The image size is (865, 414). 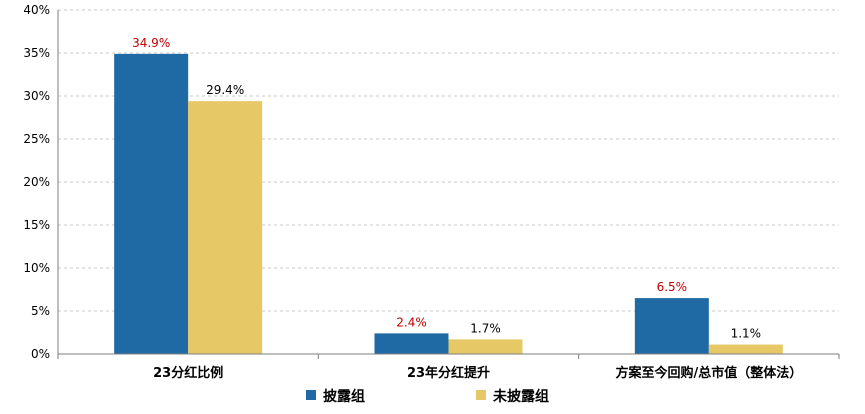 What do you see at coordinates (708, 373) in the screenshot?
I see `x-category-label: 方案至今回购/总市值（整体法）` at bounding box center [708, 373].